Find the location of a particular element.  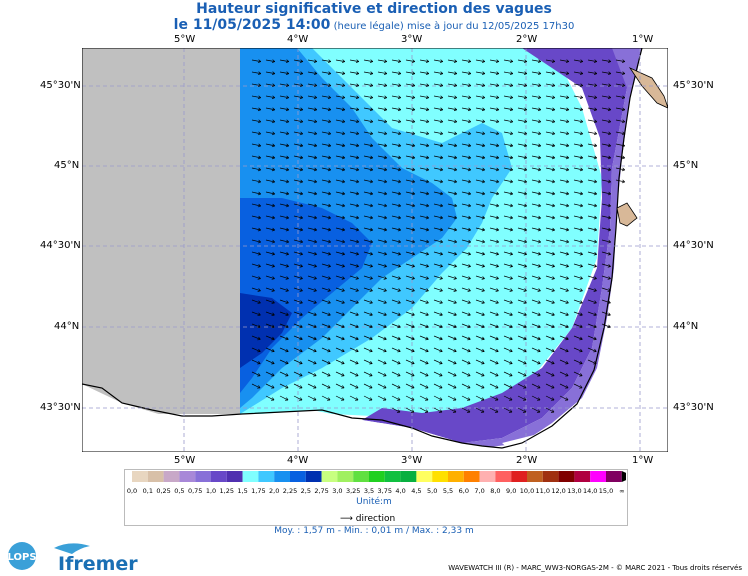

legend-unit: Unité:m is located at coordinates (374, 502).